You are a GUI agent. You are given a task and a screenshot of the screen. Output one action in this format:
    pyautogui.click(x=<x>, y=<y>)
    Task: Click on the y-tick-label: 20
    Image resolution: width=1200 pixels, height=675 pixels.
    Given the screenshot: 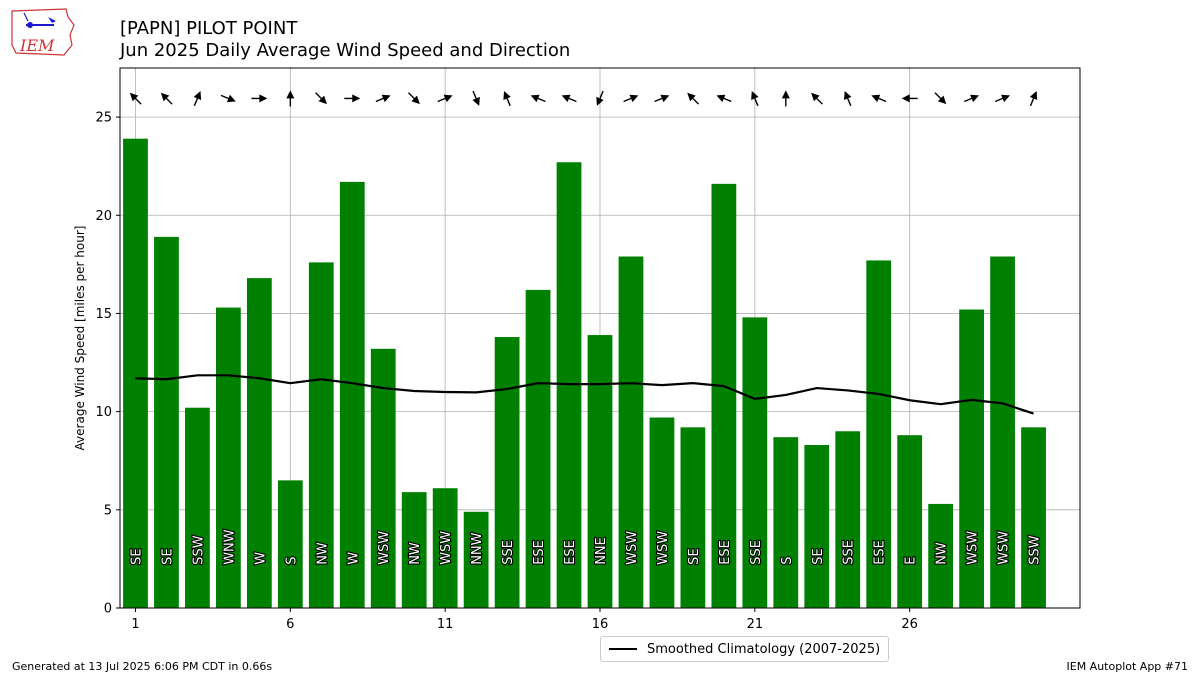 What is the action you would take?
    pyautogui.click(x=103, y=216)
    